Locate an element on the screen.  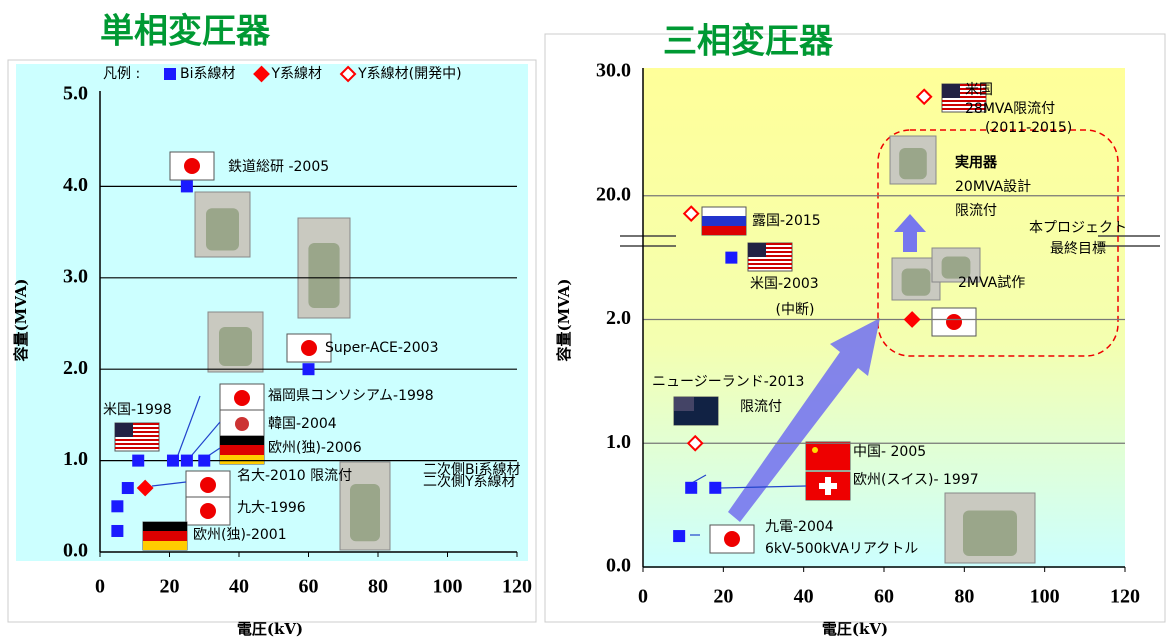
legend-label: Bi系線材 is located at coordinates (208, 74).